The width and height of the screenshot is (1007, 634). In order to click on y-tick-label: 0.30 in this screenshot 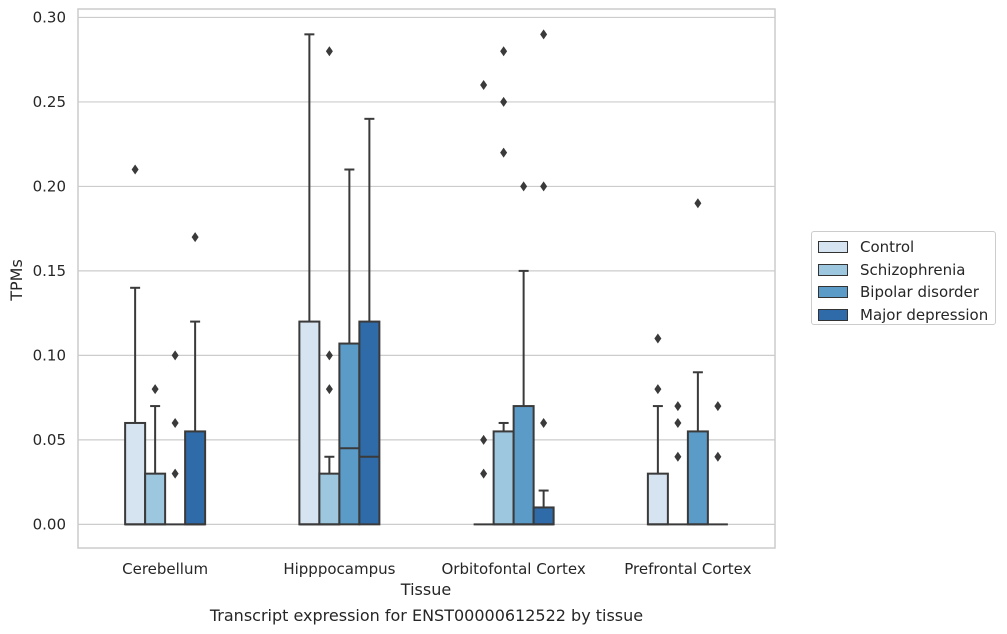, I will do `click(49, 17)`.